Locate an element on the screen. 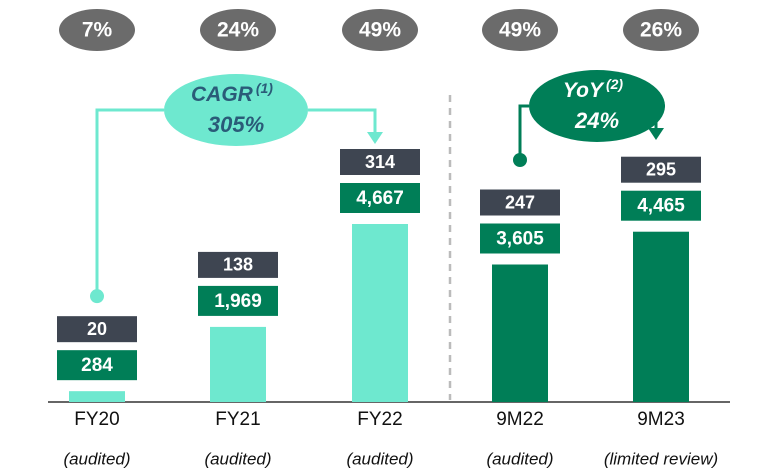 The image size is (757, 471). value-label: 3,605 is located at coordinates (520, 239).